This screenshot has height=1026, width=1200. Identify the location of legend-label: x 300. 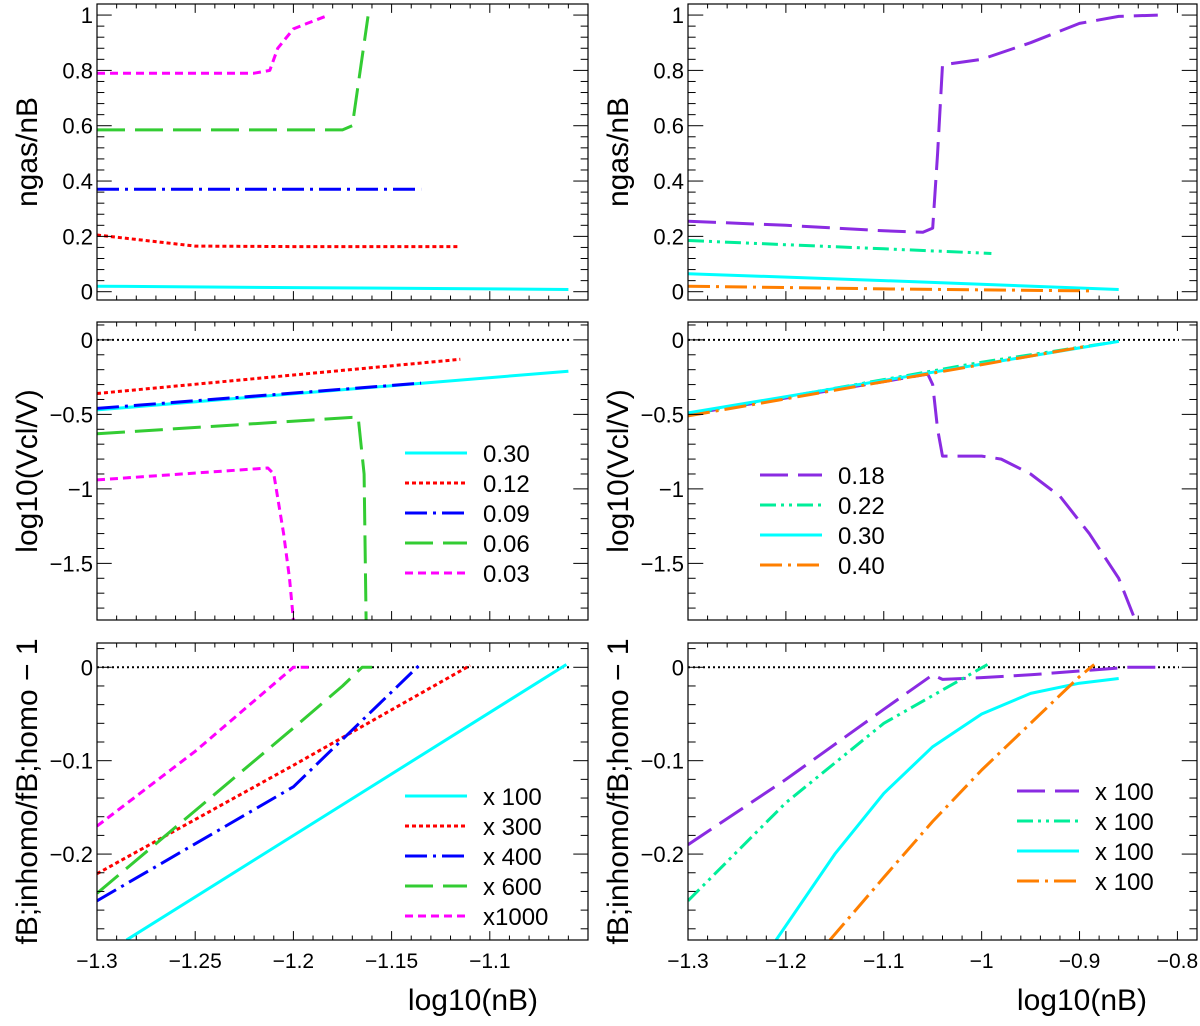
(512, 827).